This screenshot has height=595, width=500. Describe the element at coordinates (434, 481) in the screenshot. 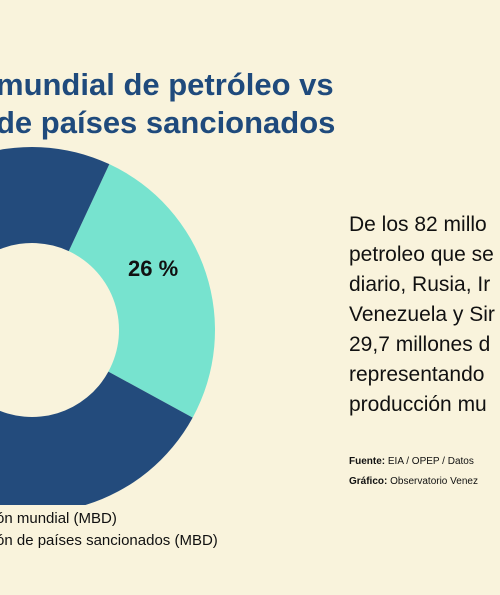

I see `graphic-text: Observatorio Venez` at that location.